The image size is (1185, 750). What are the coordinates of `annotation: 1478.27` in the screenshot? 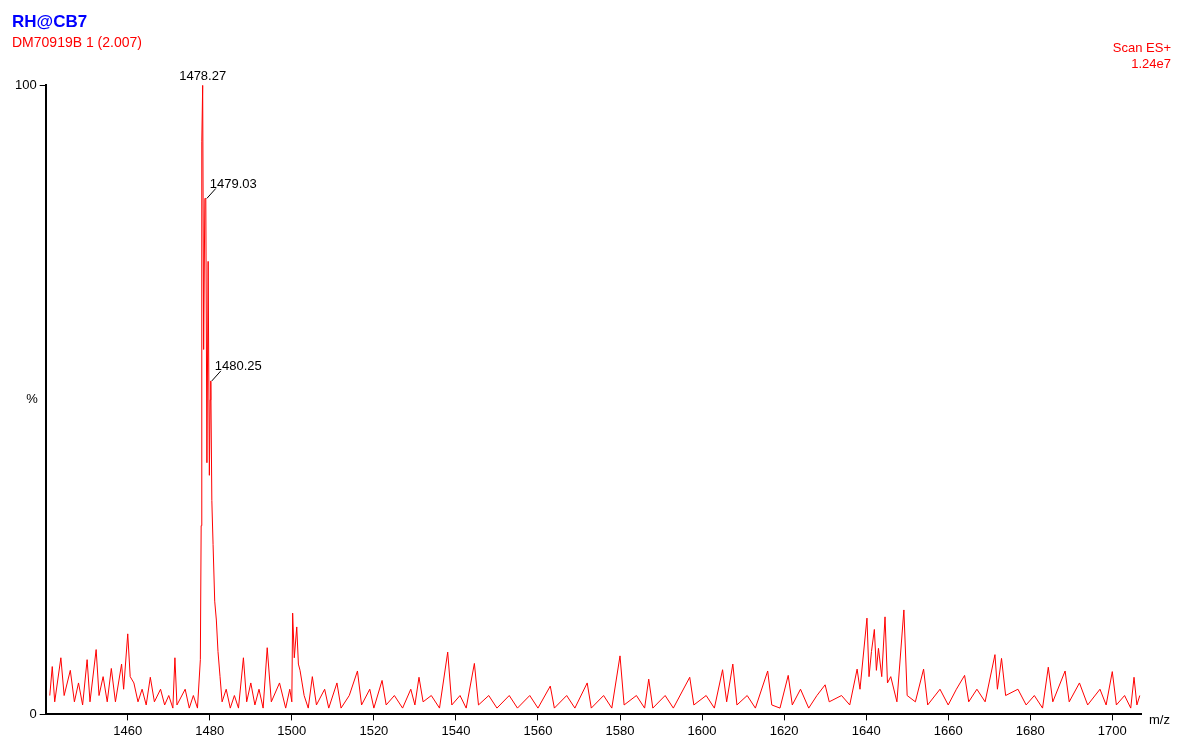 It's located at (203, 76).